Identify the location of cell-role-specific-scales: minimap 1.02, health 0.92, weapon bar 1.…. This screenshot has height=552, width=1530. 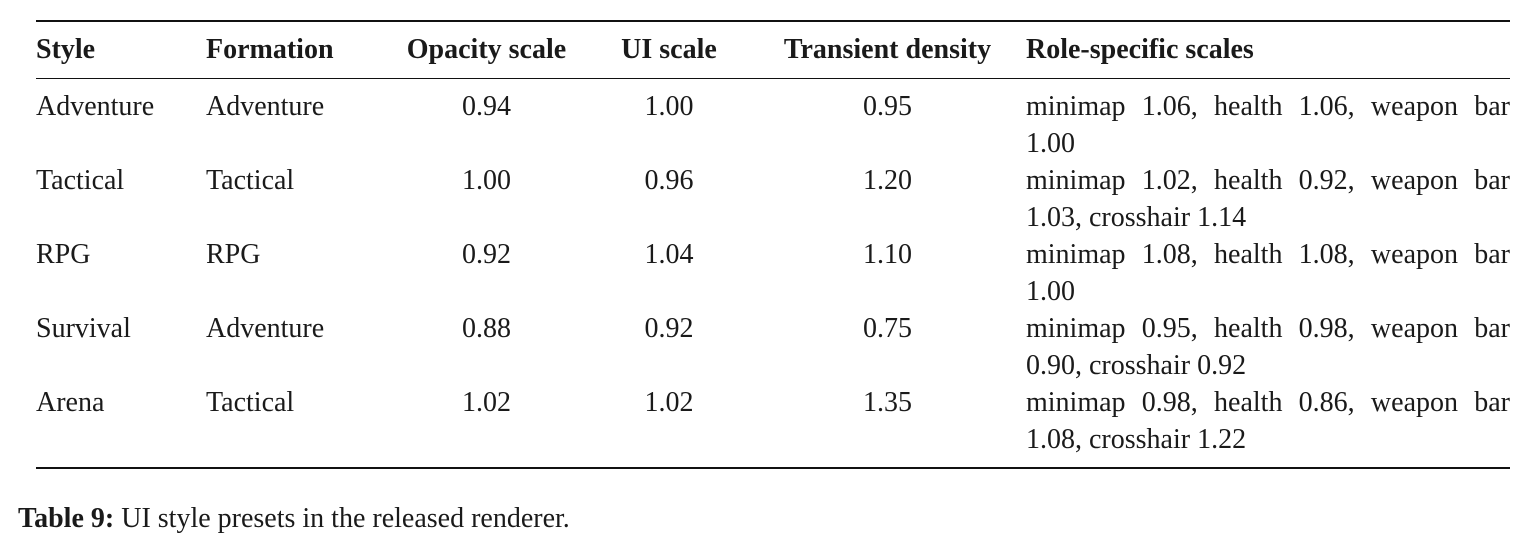
(1268, 199).